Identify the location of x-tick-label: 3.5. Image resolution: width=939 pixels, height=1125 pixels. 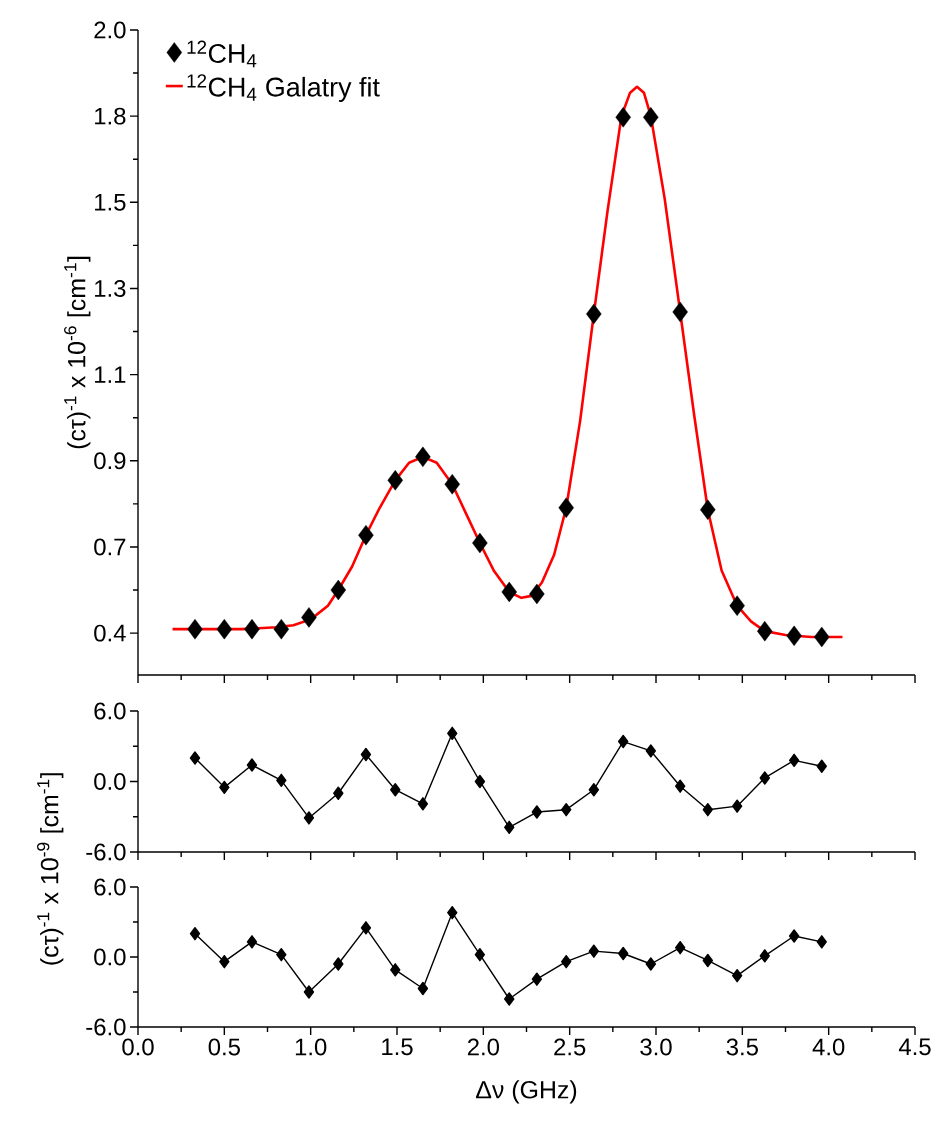
(742, 1047).